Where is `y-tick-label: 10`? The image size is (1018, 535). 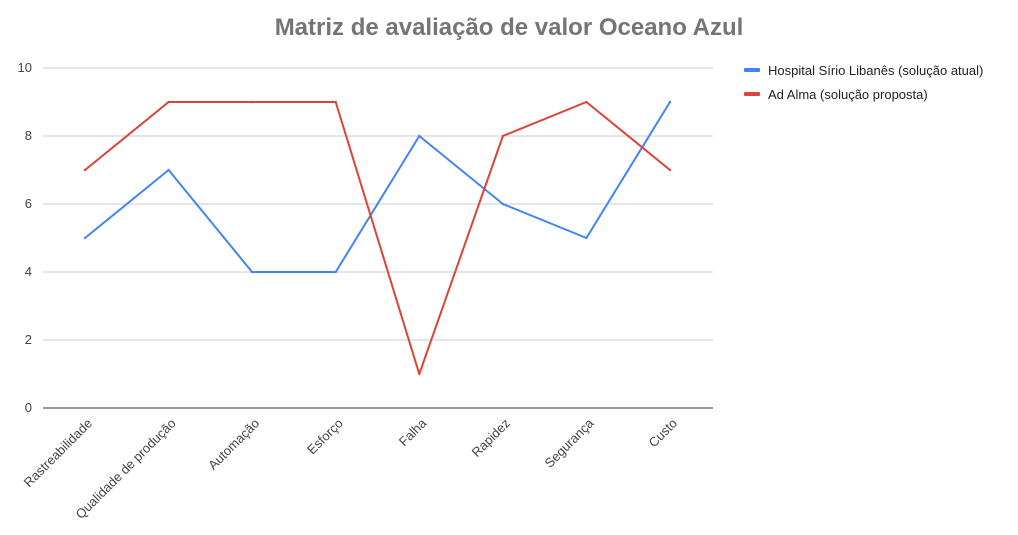
y-tick-label: 10 is located at coordinates (25, 67).